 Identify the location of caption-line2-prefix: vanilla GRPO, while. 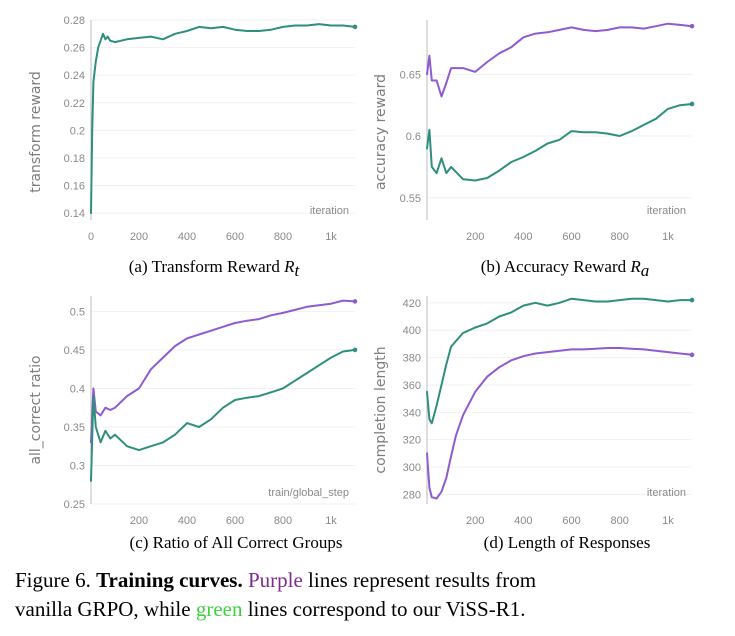
(105, 609).